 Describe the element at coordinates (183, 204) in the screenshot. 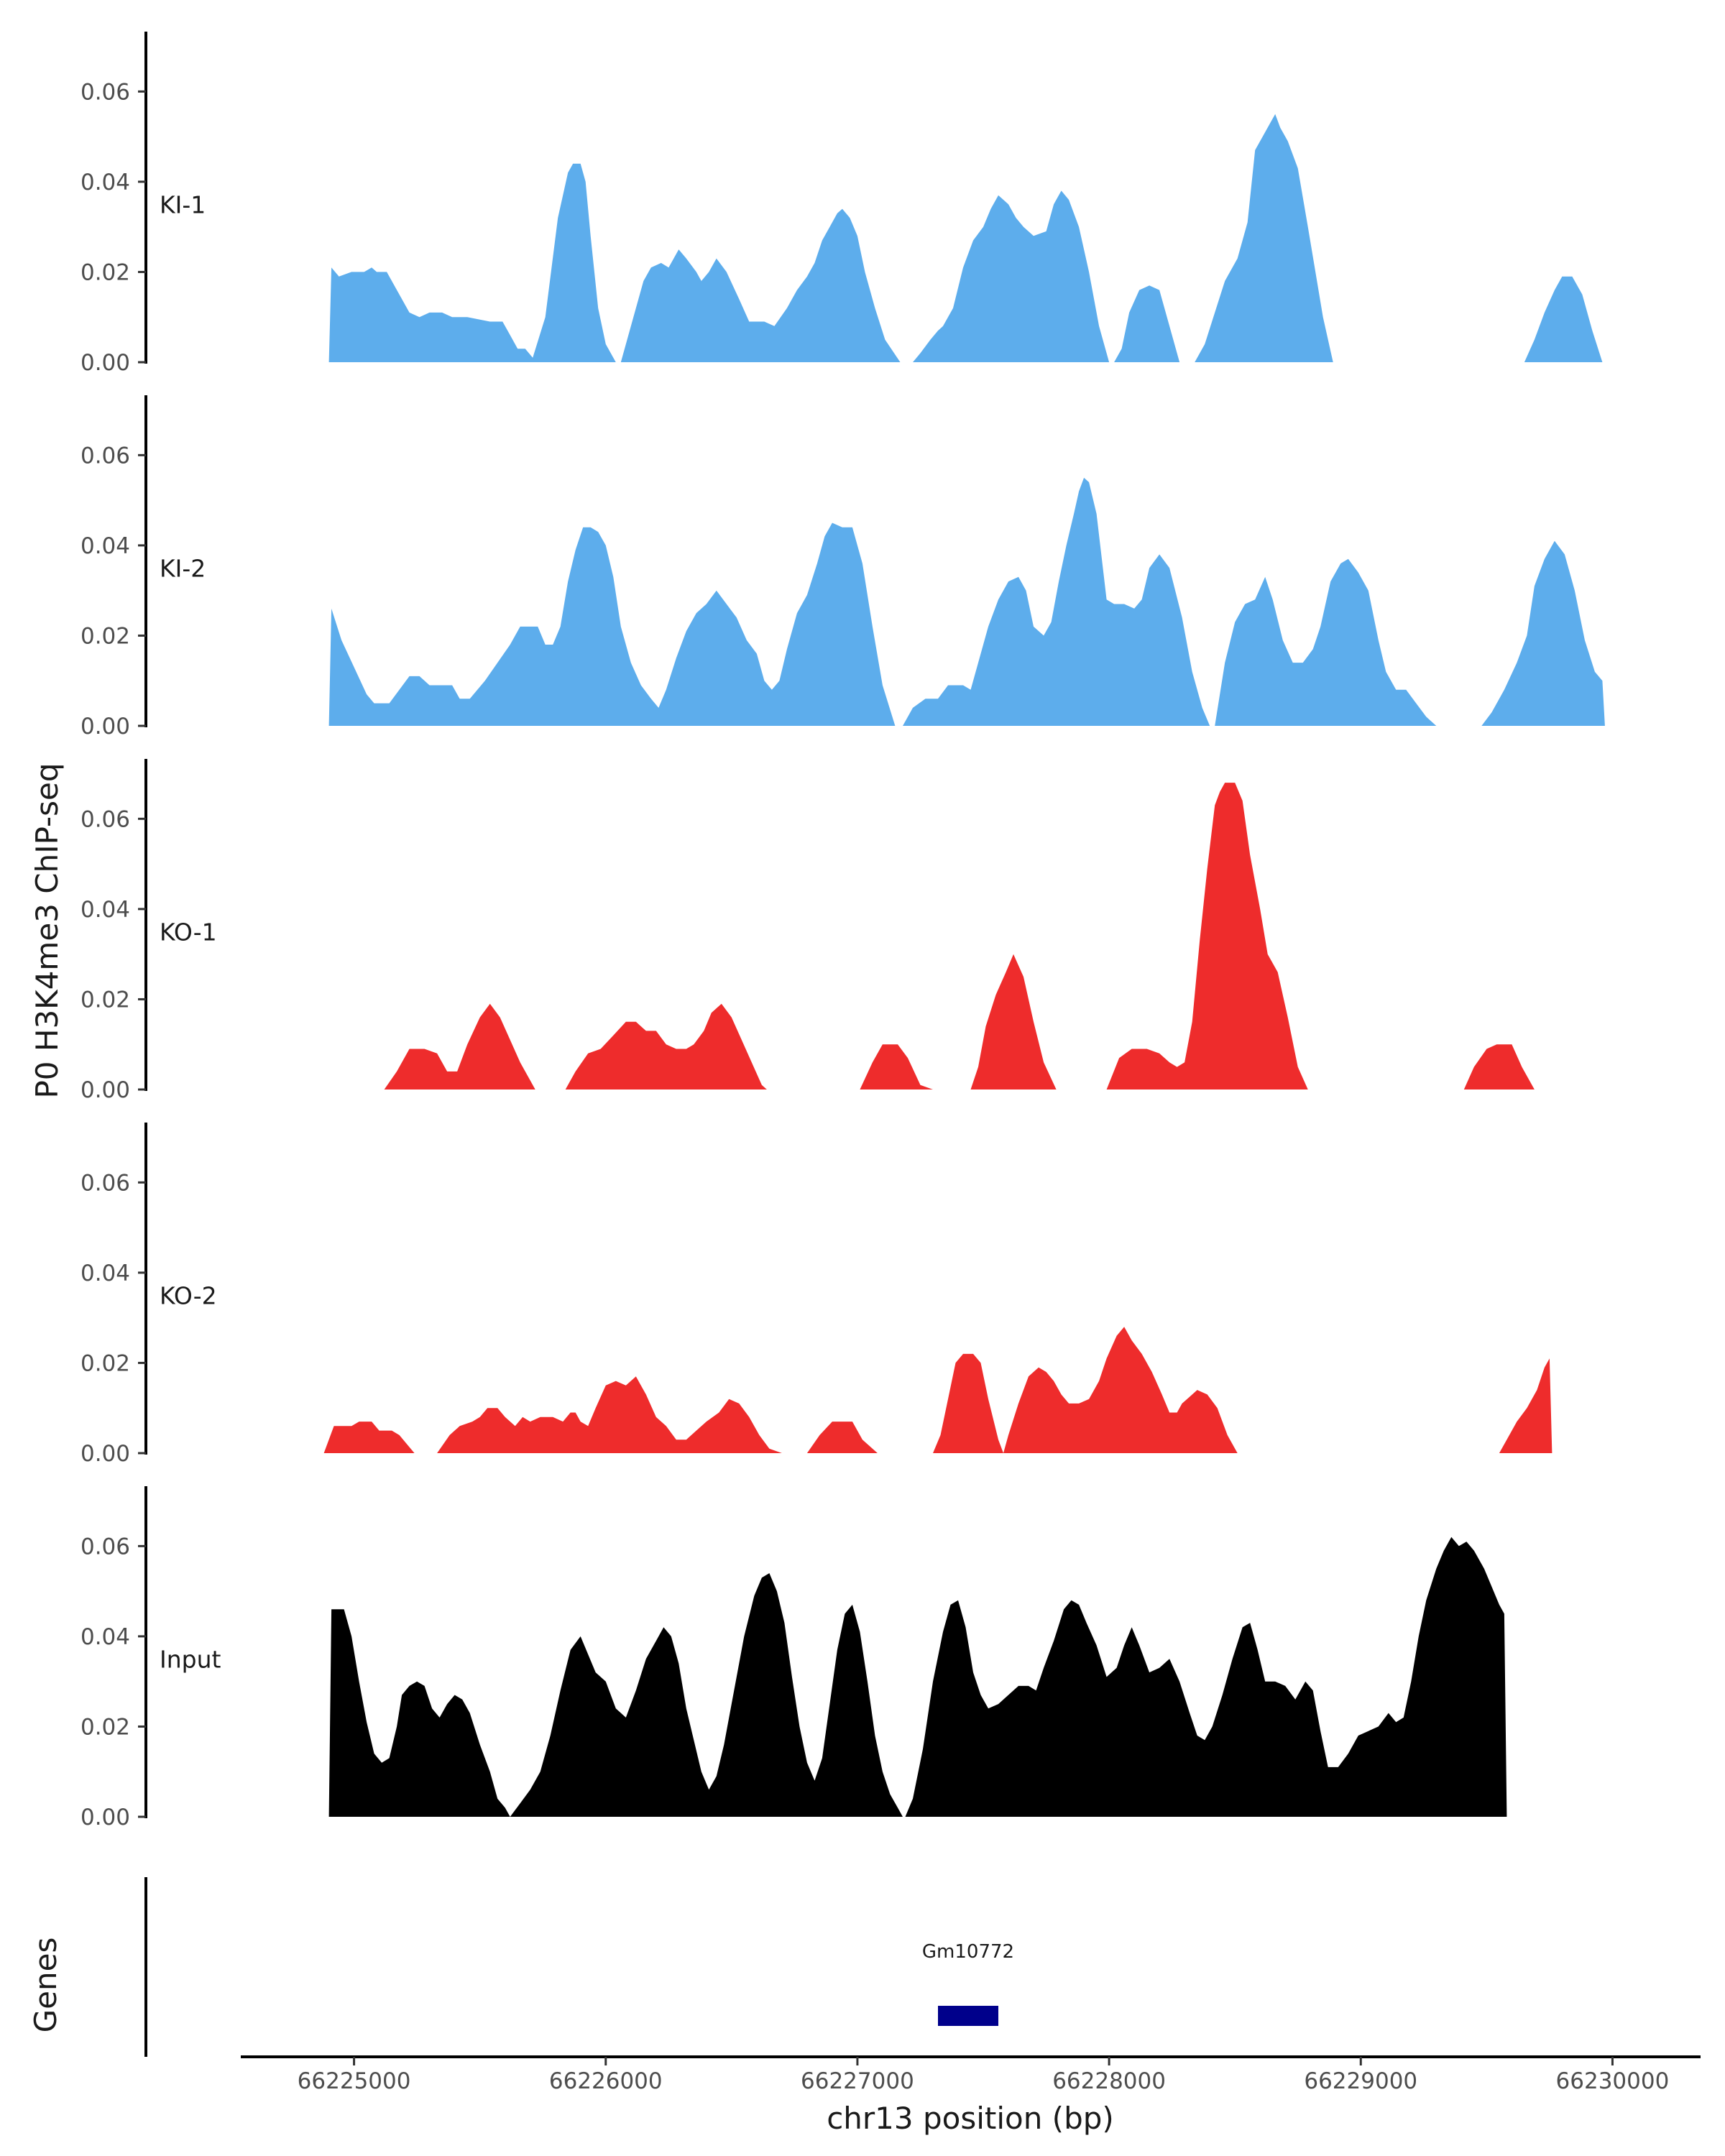

I see `track-name-label: KI-1` at that location.